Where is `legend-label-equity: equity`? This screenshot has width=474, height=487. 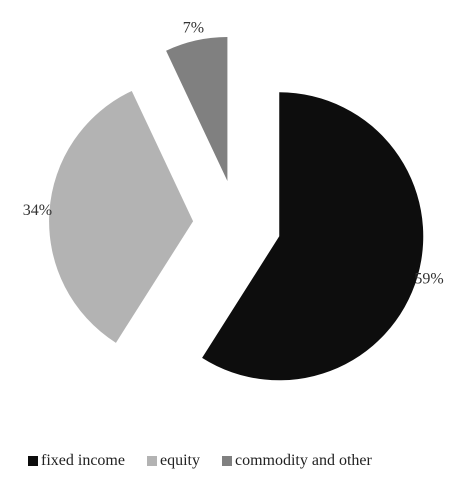
legend-label-equity: equity is located at coordinates (179, 460).